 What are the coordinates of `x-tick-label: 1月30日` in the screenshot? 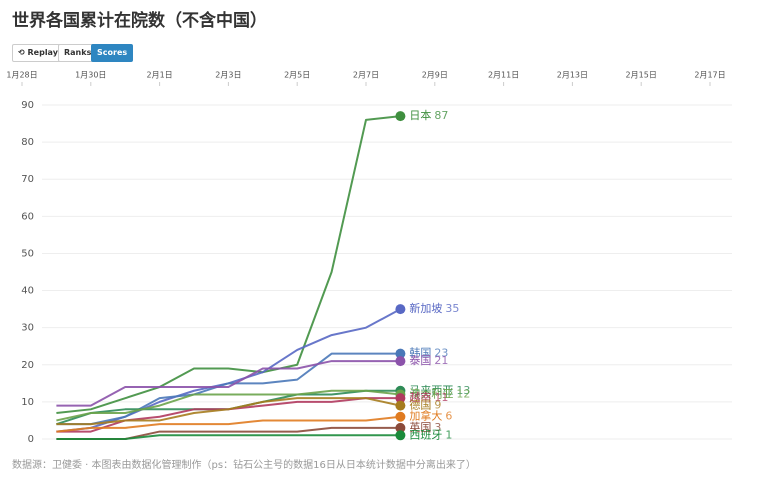 It's located at (90, 75).